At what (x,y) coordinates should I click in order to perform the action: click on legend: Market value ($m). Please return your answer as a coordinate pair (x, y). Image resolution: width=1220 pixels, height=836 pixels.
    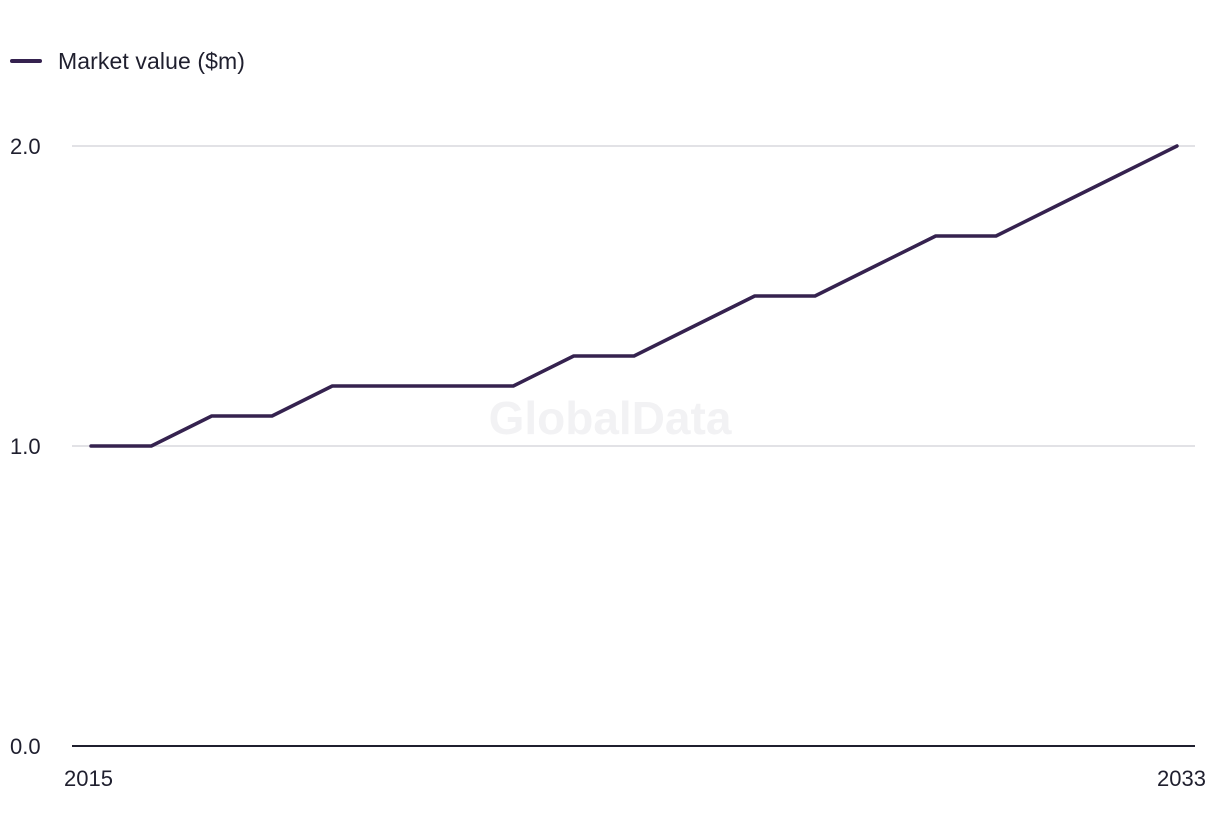
    Looking at the image, I should click on (127, 61).